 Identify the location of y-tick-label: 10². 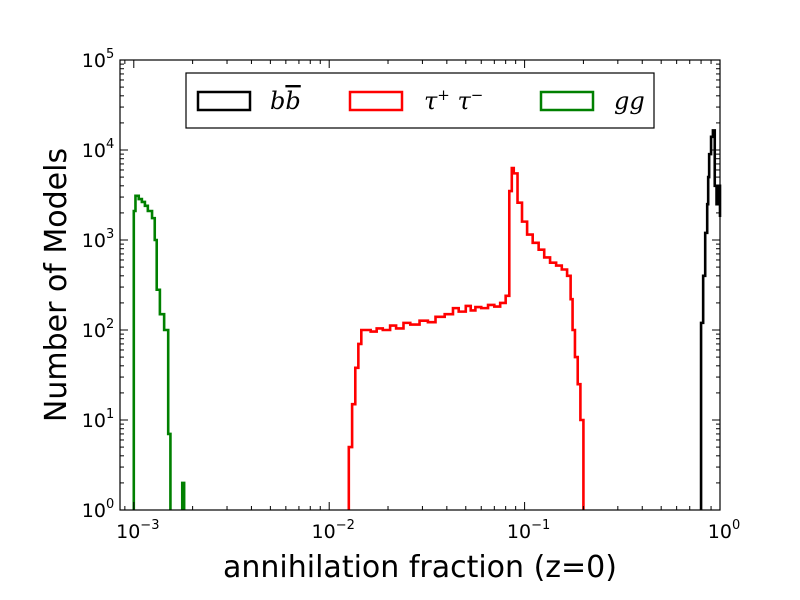
(98, 329).